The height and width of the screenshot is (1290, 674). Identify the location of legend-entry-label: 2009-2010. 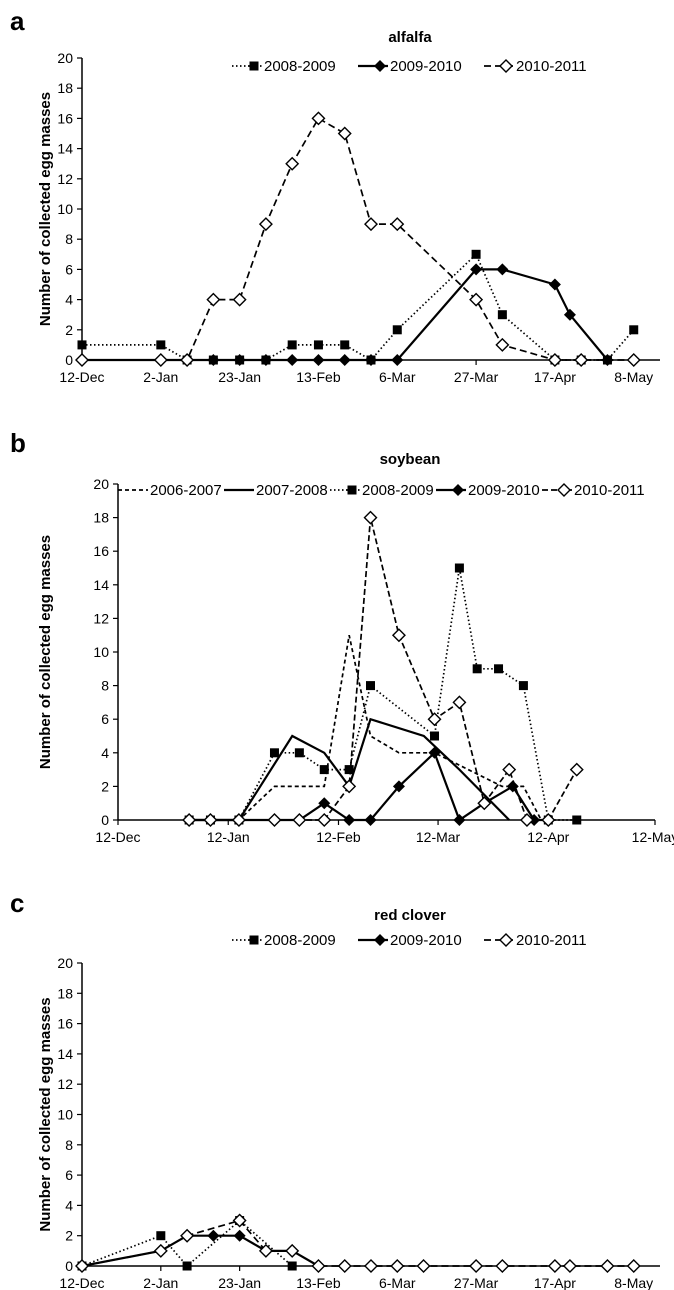
(426, 66).